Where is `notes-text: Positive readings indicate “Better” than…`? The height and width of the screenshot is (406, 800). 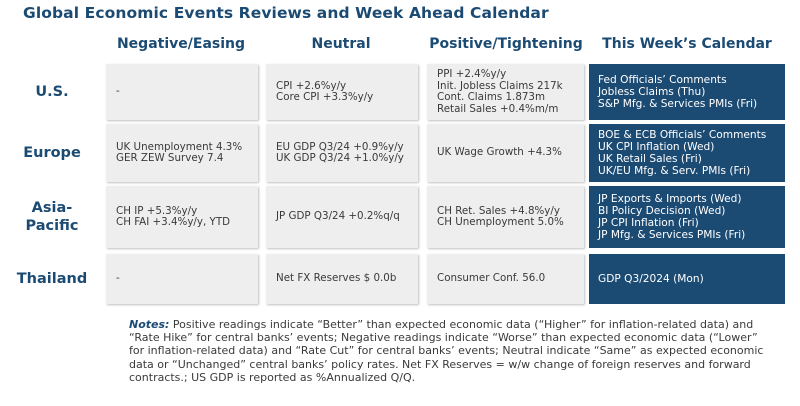 notes-text: Positive readings indicate “Better” than… is located at coordinates (446, 351).